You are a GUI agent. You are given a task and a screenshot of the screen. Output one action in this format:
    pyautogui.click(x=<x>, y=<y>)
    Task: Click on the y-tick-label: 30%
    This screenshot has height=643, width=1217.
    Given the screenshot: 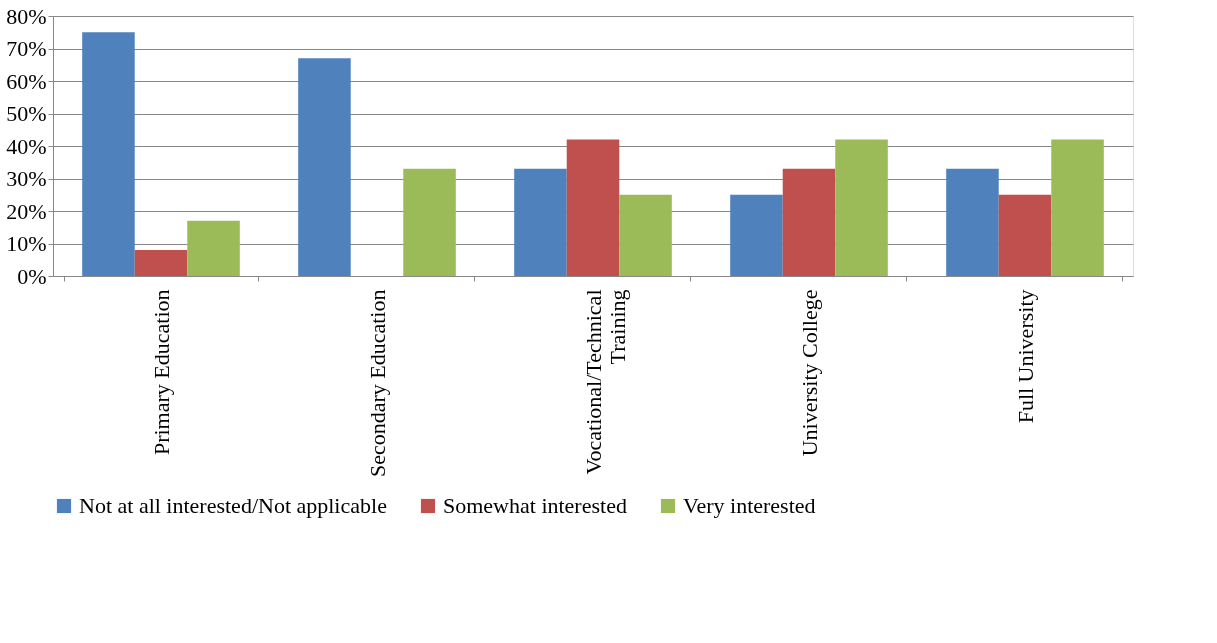 What is the action you would take?
    pyautogui.click(x=26, y=178)
    